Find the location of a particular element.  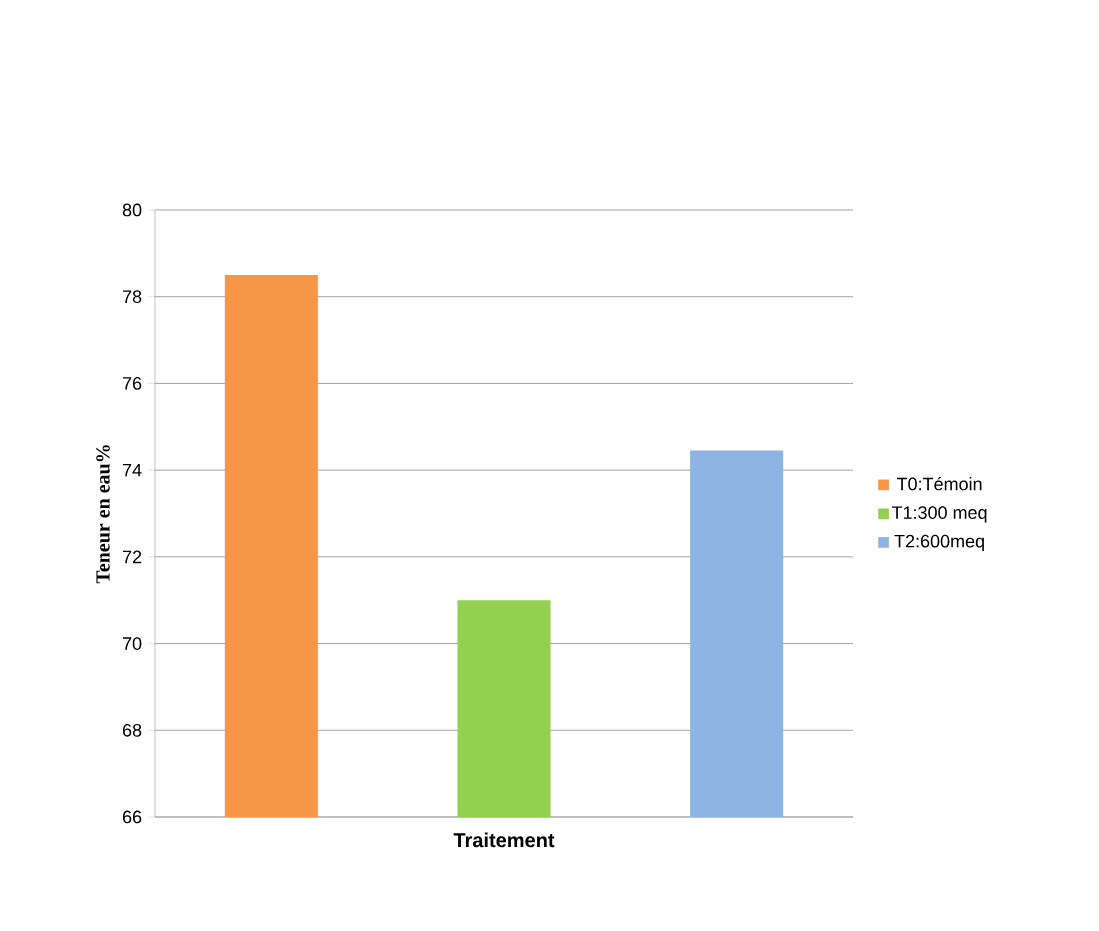

y-tick-label: 72 is located at coordinates (132, 557).